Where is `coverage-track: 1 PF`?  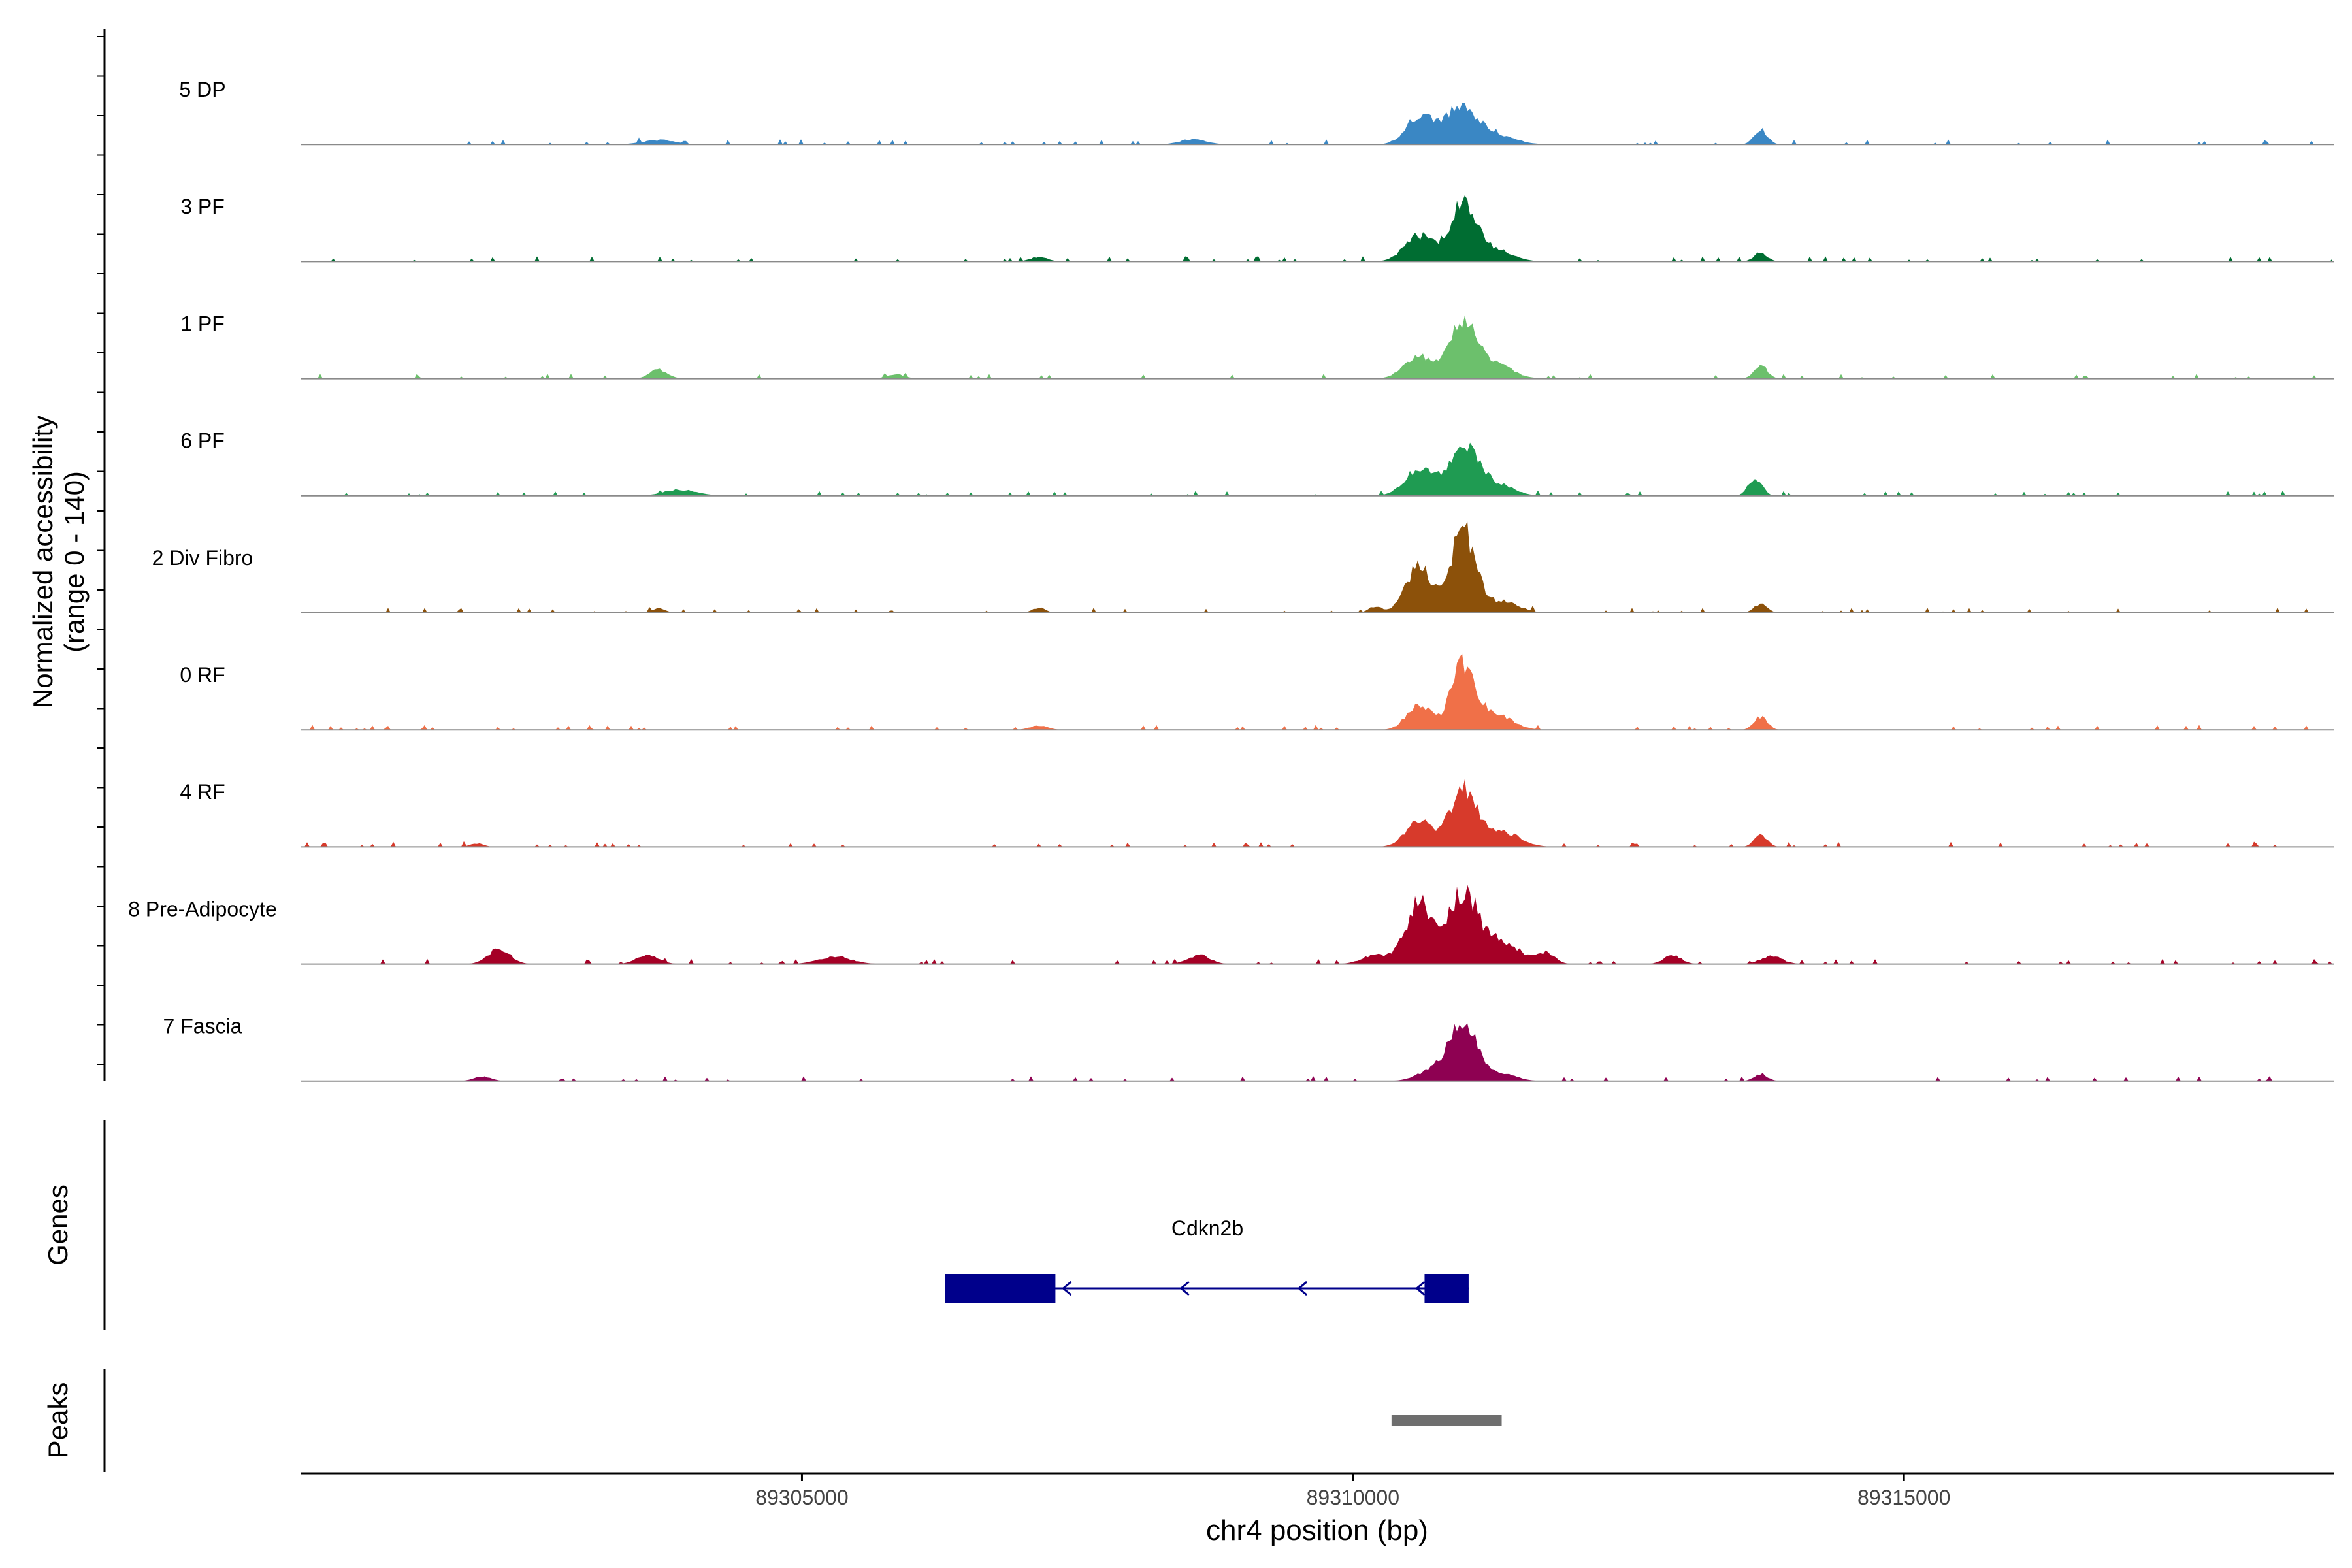
coverage-track: 1 PF is located at coordinates (1257, 346).